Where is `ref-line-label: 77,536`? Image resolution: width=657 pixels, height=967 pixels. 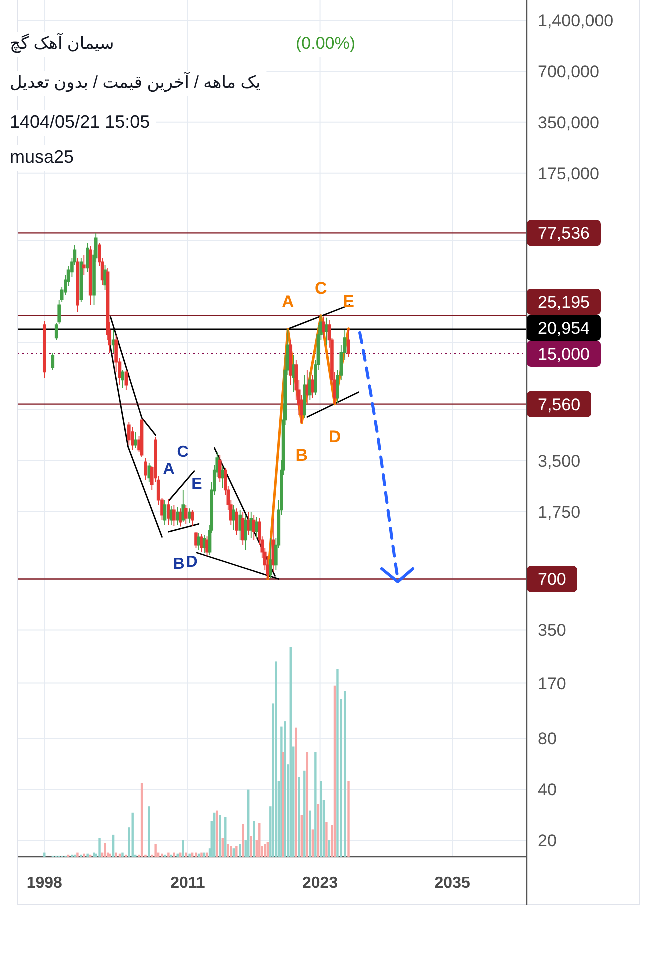
ref-line-label: 77,536 is located at coordinates (564, 234).